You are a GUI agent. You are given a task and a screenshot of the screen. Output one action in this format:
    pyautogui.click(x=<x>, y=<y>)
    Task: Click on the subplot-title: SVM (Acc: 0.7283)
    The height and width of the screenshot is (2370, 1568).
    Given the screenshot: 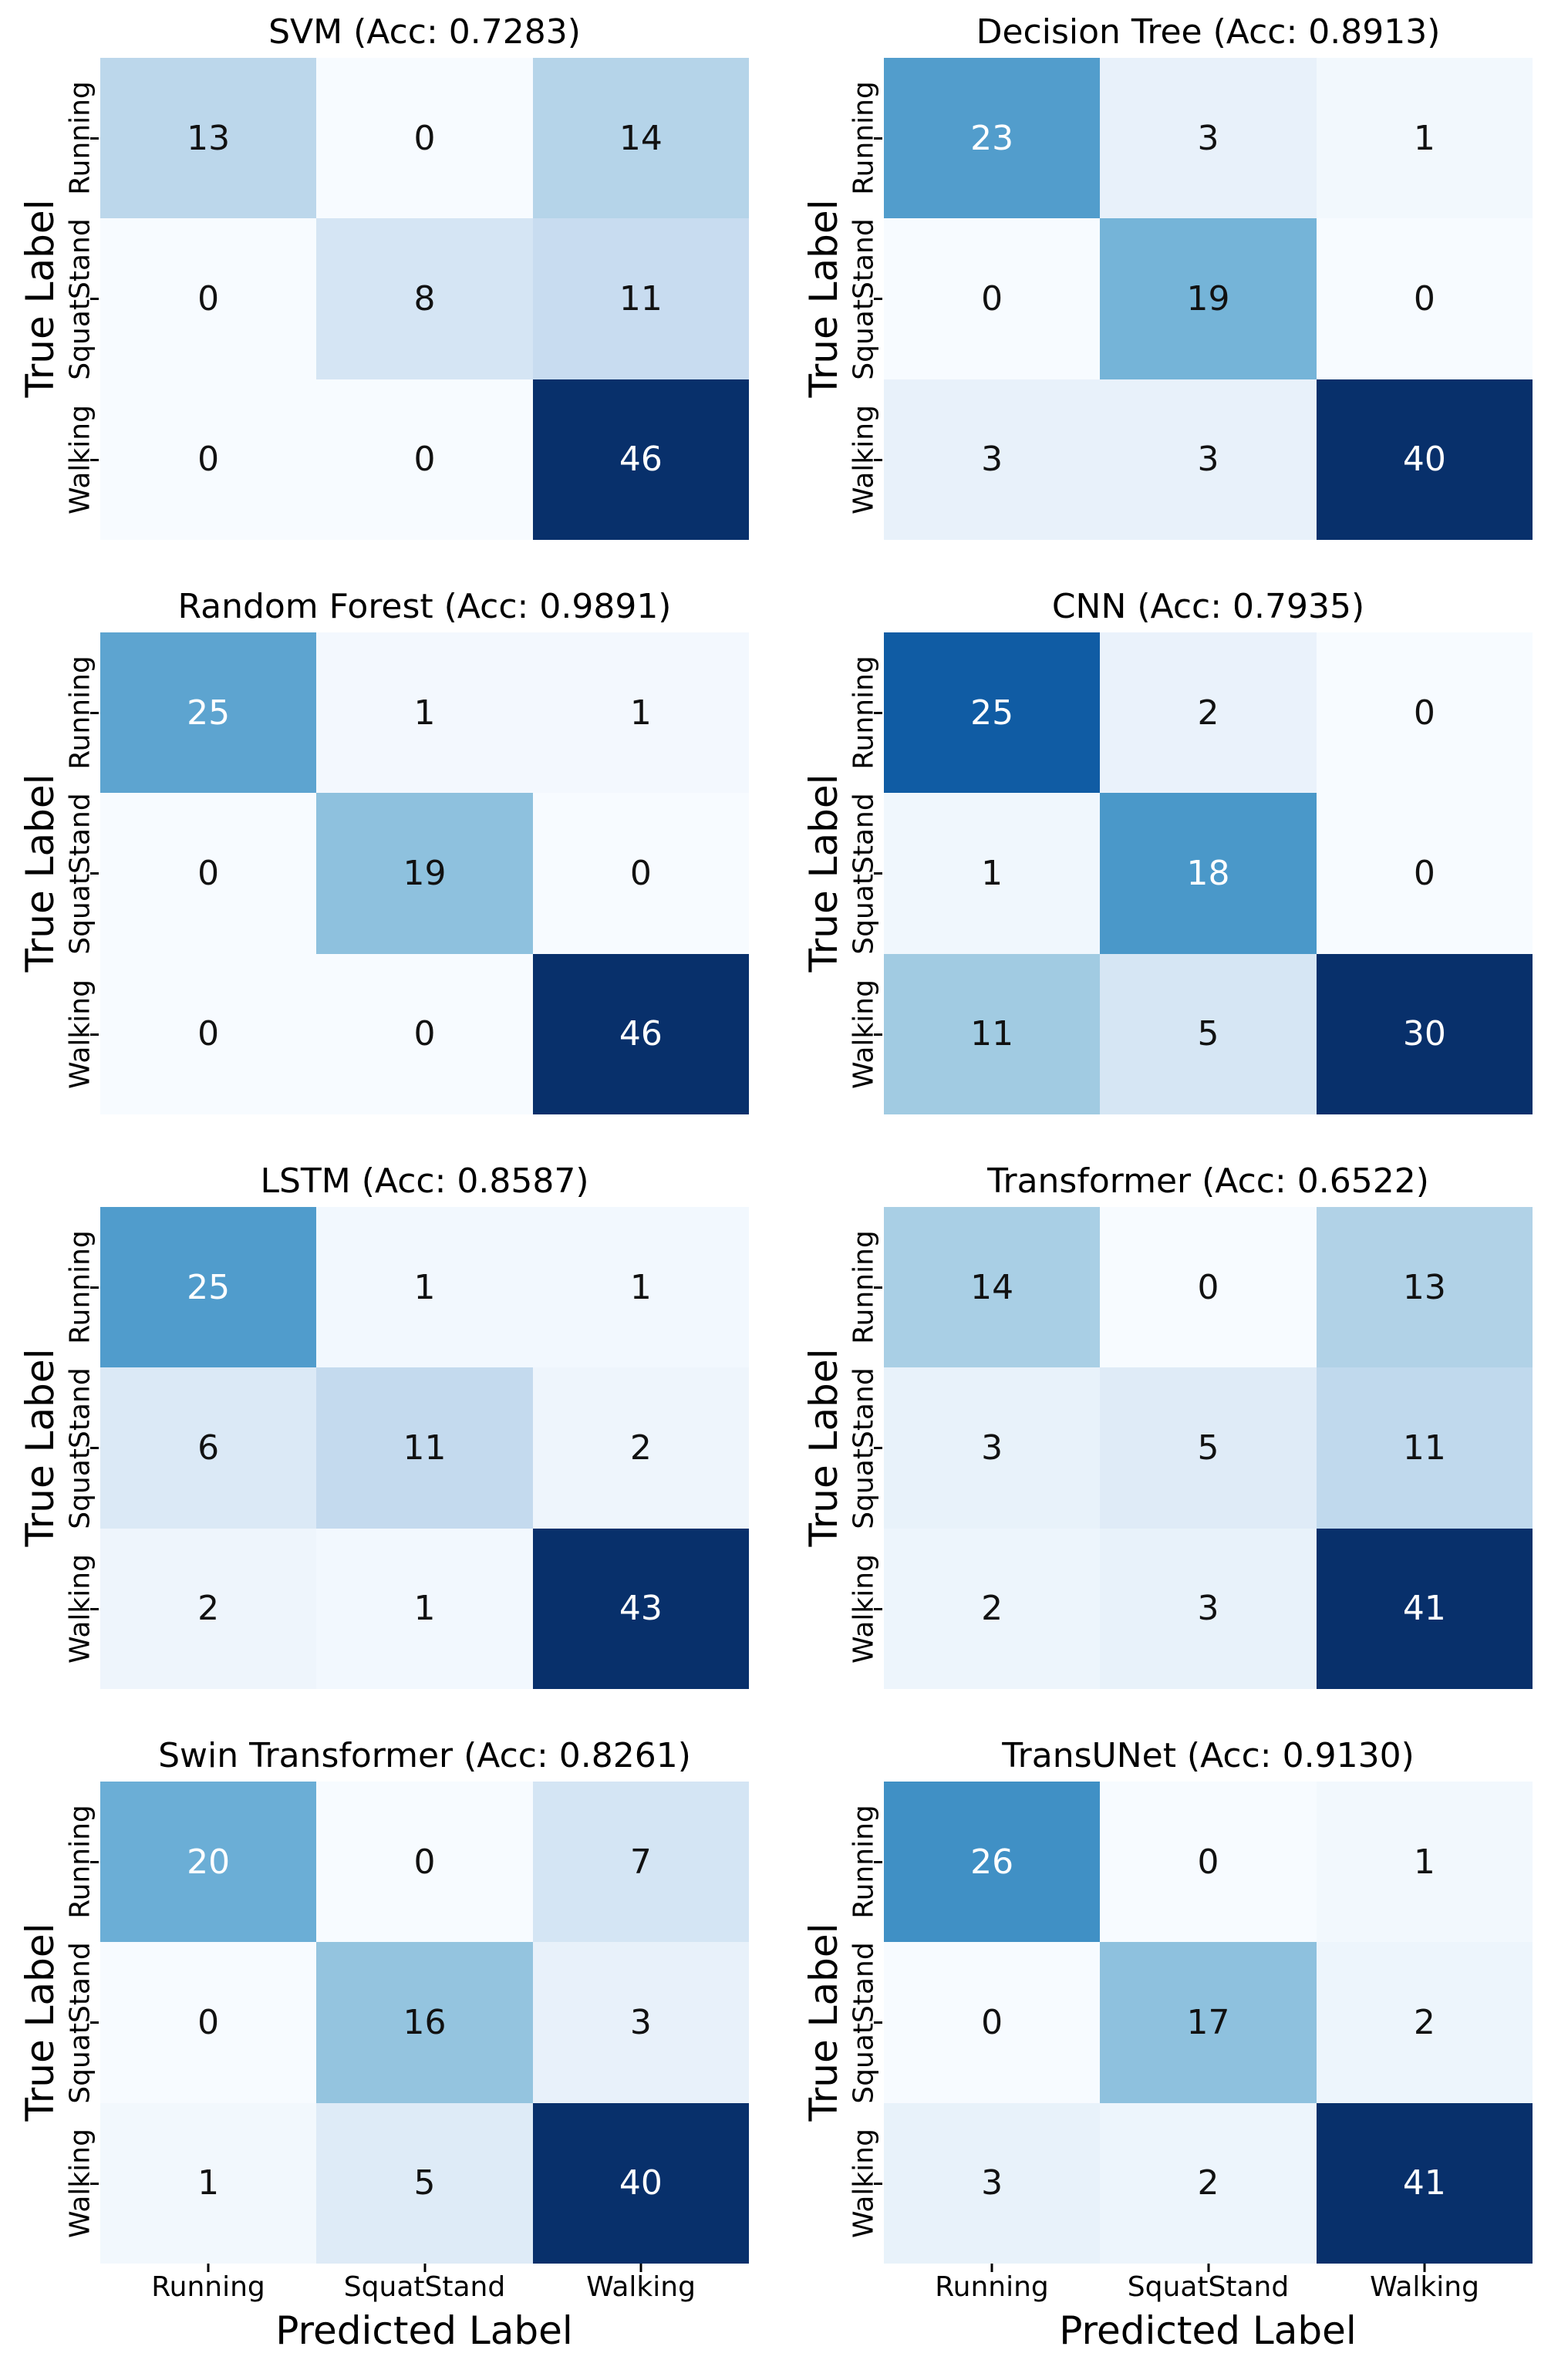 What is the action you would take?
    pyautogui.click(x=425, y=32)
    